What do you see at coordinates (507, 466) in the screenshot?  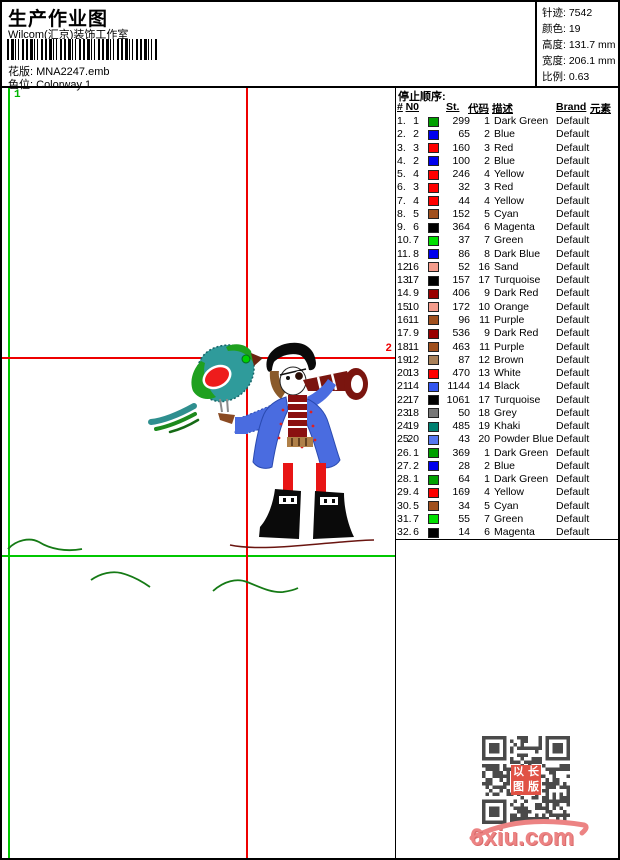 I see `table-row: 27. 2 28 2 Blue Default` at bounding box center [507, 466].